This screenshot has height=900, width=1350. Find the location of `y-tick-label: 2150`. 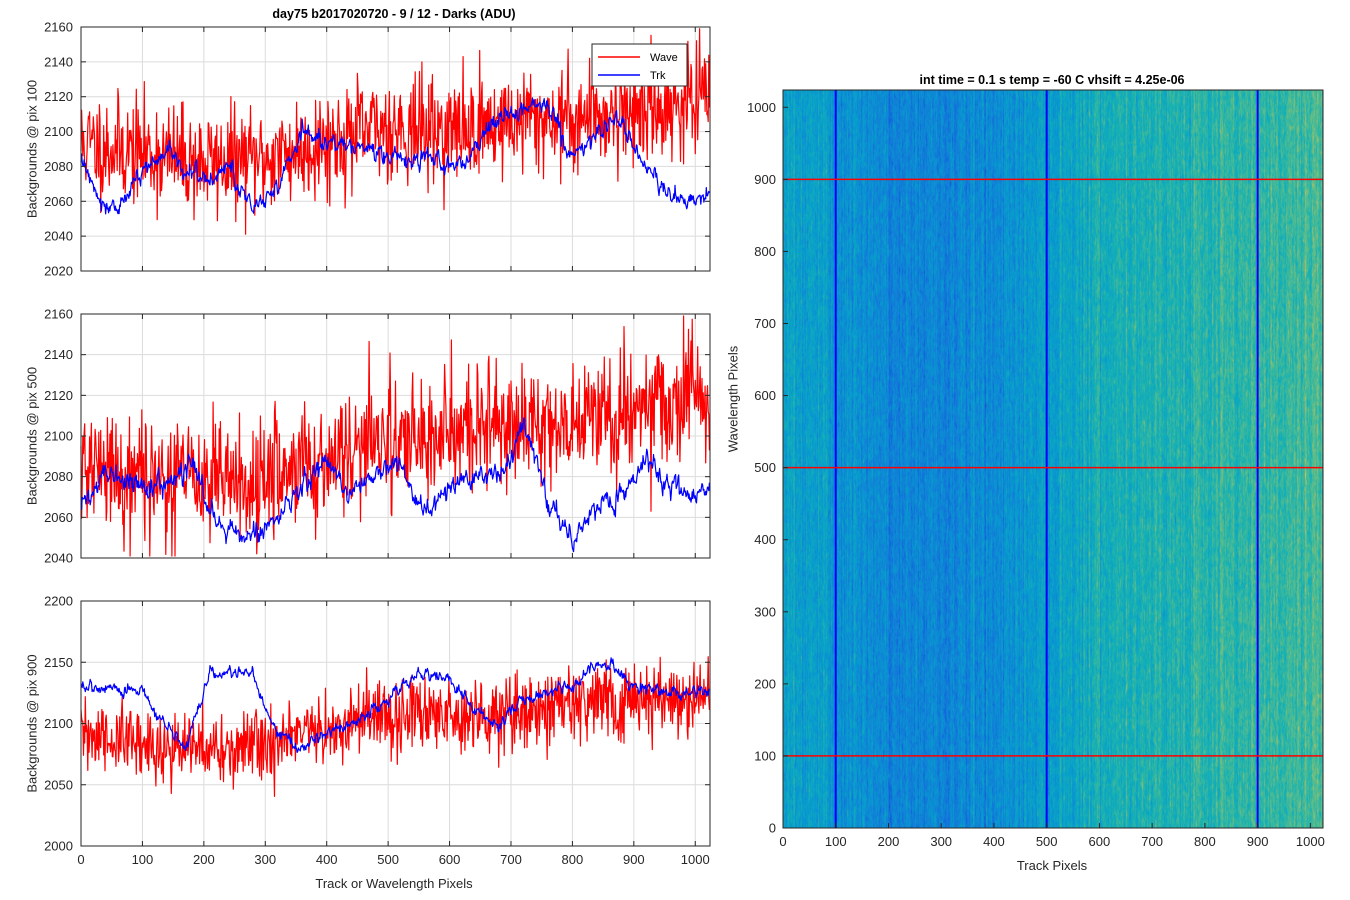

y-tick-label: 2150 is located at coordinates (58, 662).